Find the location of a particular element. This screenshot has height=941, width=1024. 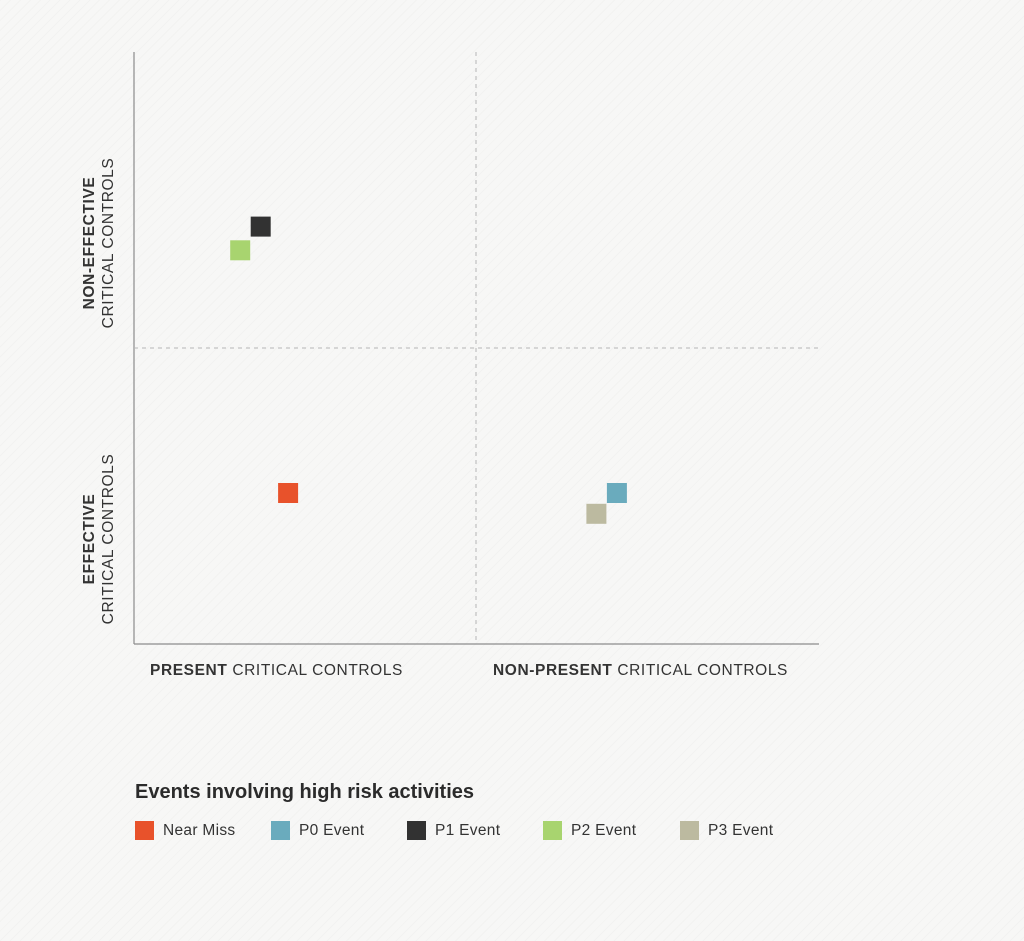

legend-swatch-p1-event is located at coordinates (416, 830).